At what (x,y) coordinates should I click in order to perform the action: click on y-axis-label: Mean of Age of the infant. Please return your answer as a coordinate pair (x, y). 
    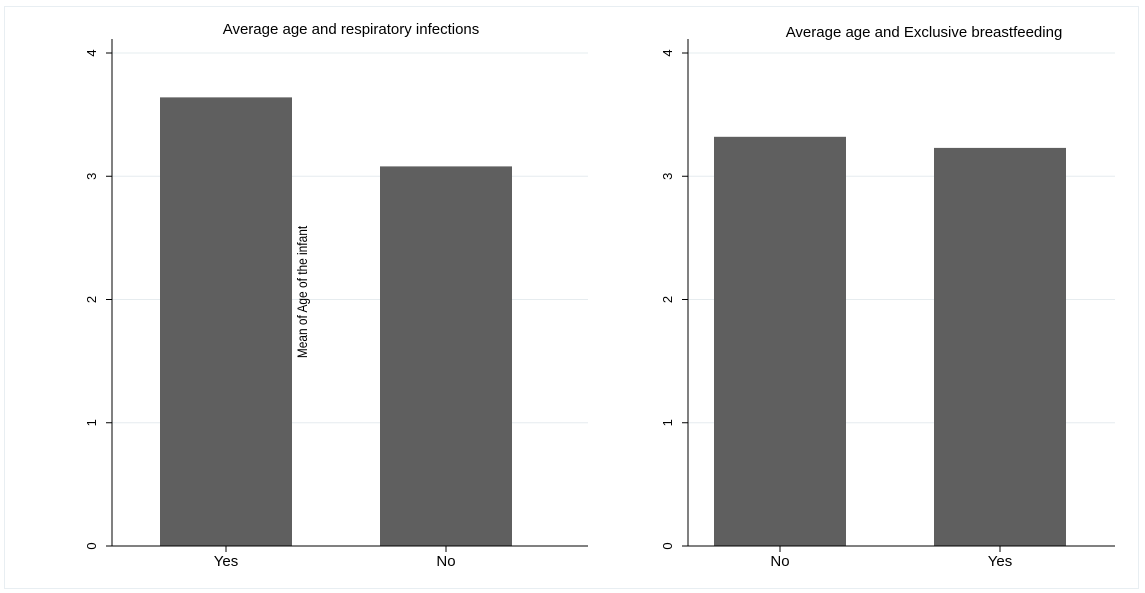
    Looking at the image, I should click on (302, 292).